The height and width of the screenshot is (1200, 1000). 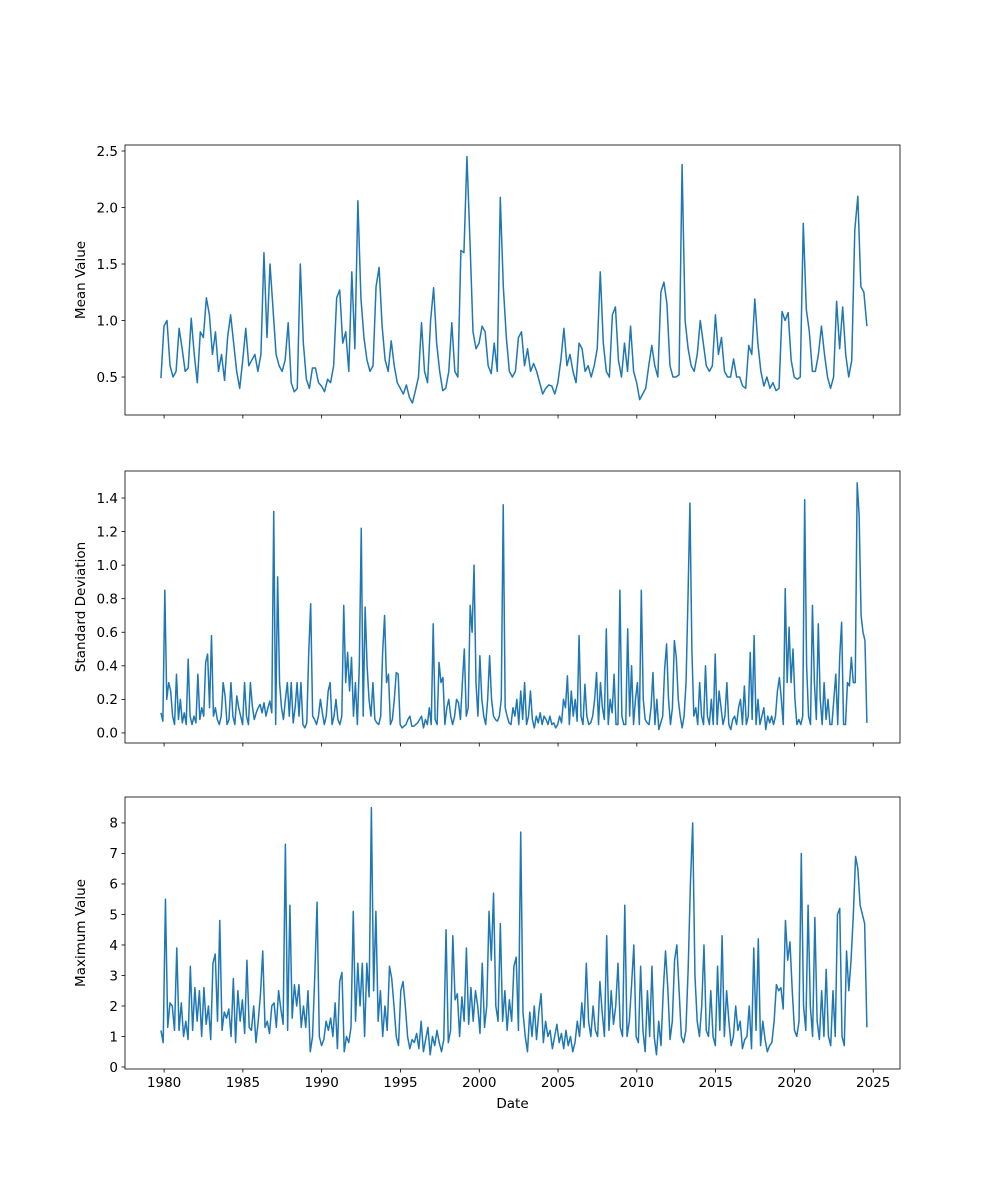 What do you see at coordinates (113, 1007) in the screenshot?
I see `y-tick-label: 2` at bounding box center [113, 1007].